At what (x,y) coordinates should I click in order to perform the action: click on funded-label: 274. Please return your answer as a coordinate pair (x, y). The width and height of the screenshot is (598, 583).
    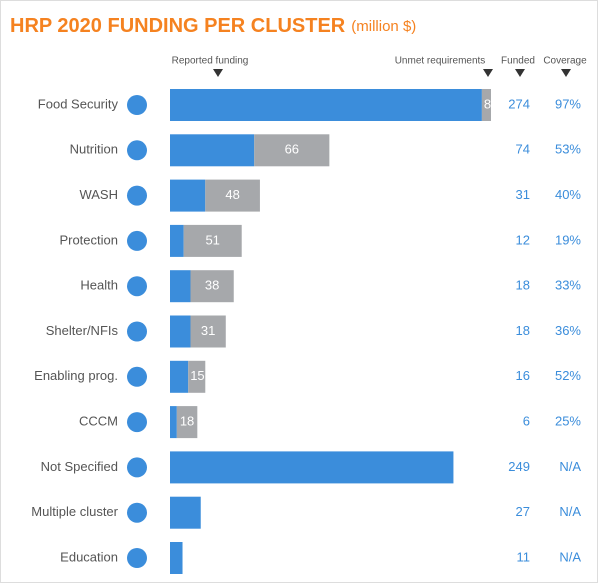
    Looking at the image, I should click on (519, 103).